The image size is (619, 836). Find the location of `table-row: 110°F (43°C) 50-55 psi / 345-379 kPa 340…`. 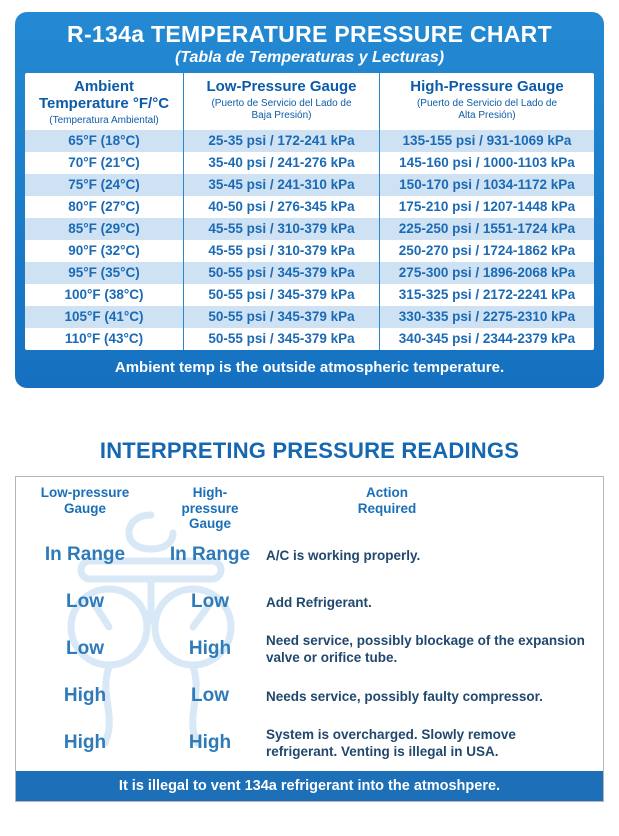

table-row: 110°F (43°C) 50-55 psi / 345-379 kPa 340… is located at coordinates (309, 339).